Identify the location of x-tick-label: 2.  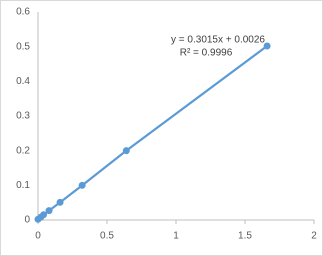
(314, 236).